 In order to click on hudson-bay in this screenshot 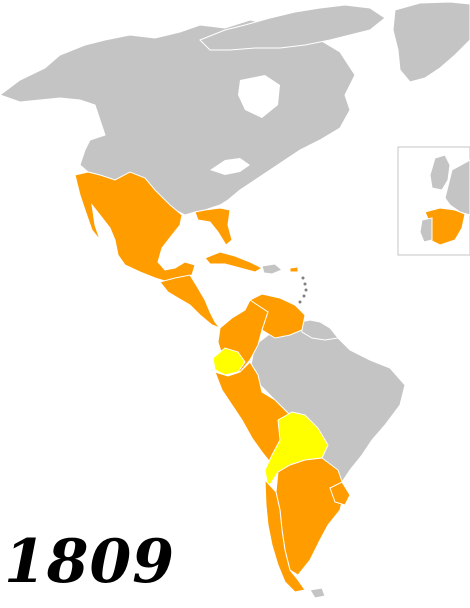, I will do `click(259, 96)`.